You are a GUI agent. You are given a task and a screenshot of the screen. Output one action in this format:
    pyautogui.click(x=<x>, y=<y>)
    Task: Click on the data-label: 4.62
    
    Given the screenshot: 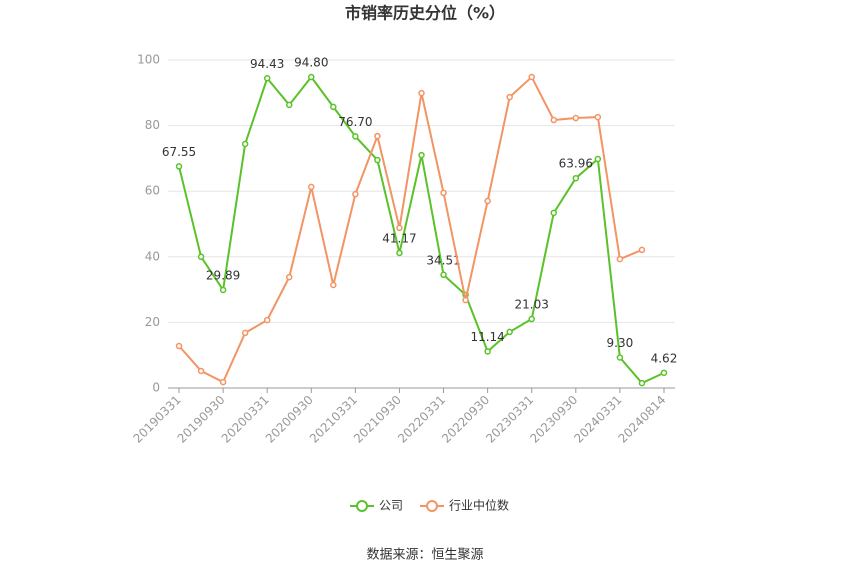 What is the action you would take?
    pyautogui.click(x=664, y=358)
    